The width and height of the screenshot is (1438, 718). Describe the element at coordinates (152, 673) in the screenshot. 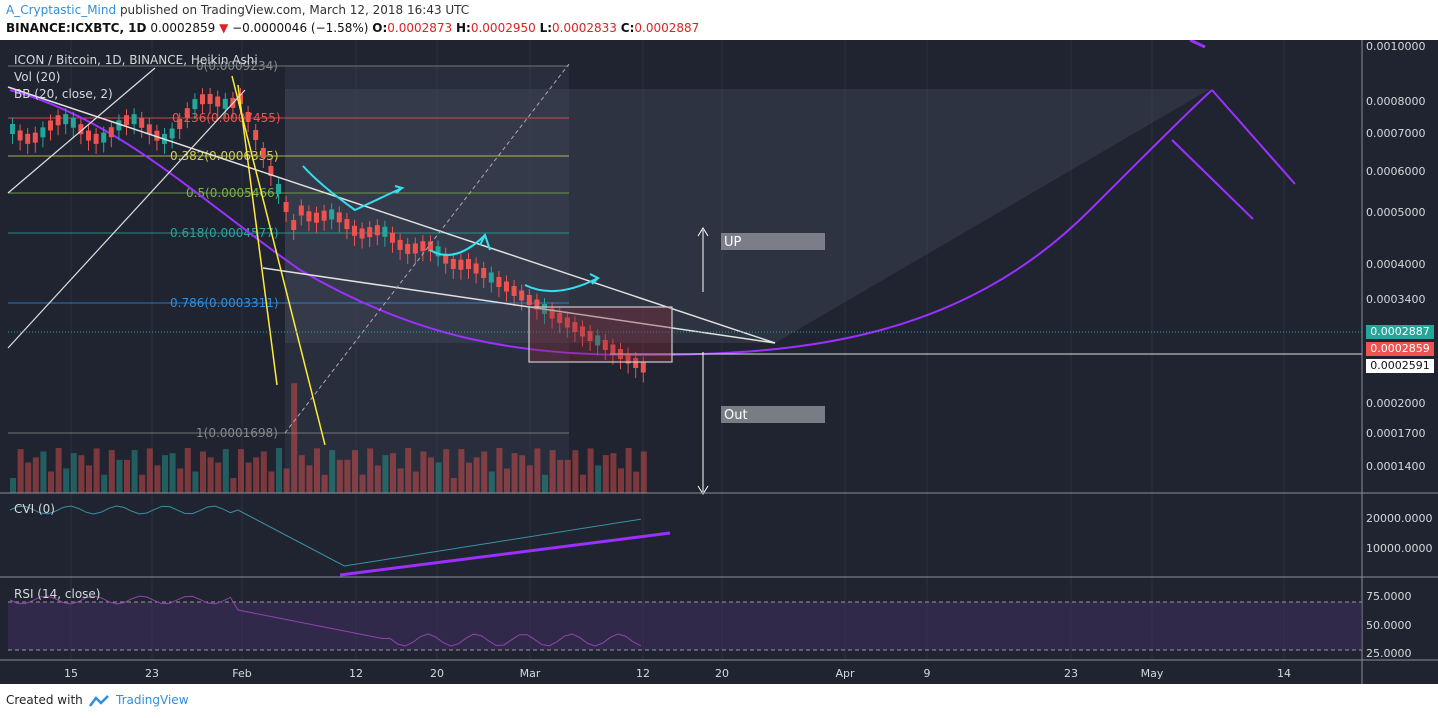

I see `time-axis-label: 23` at that location.